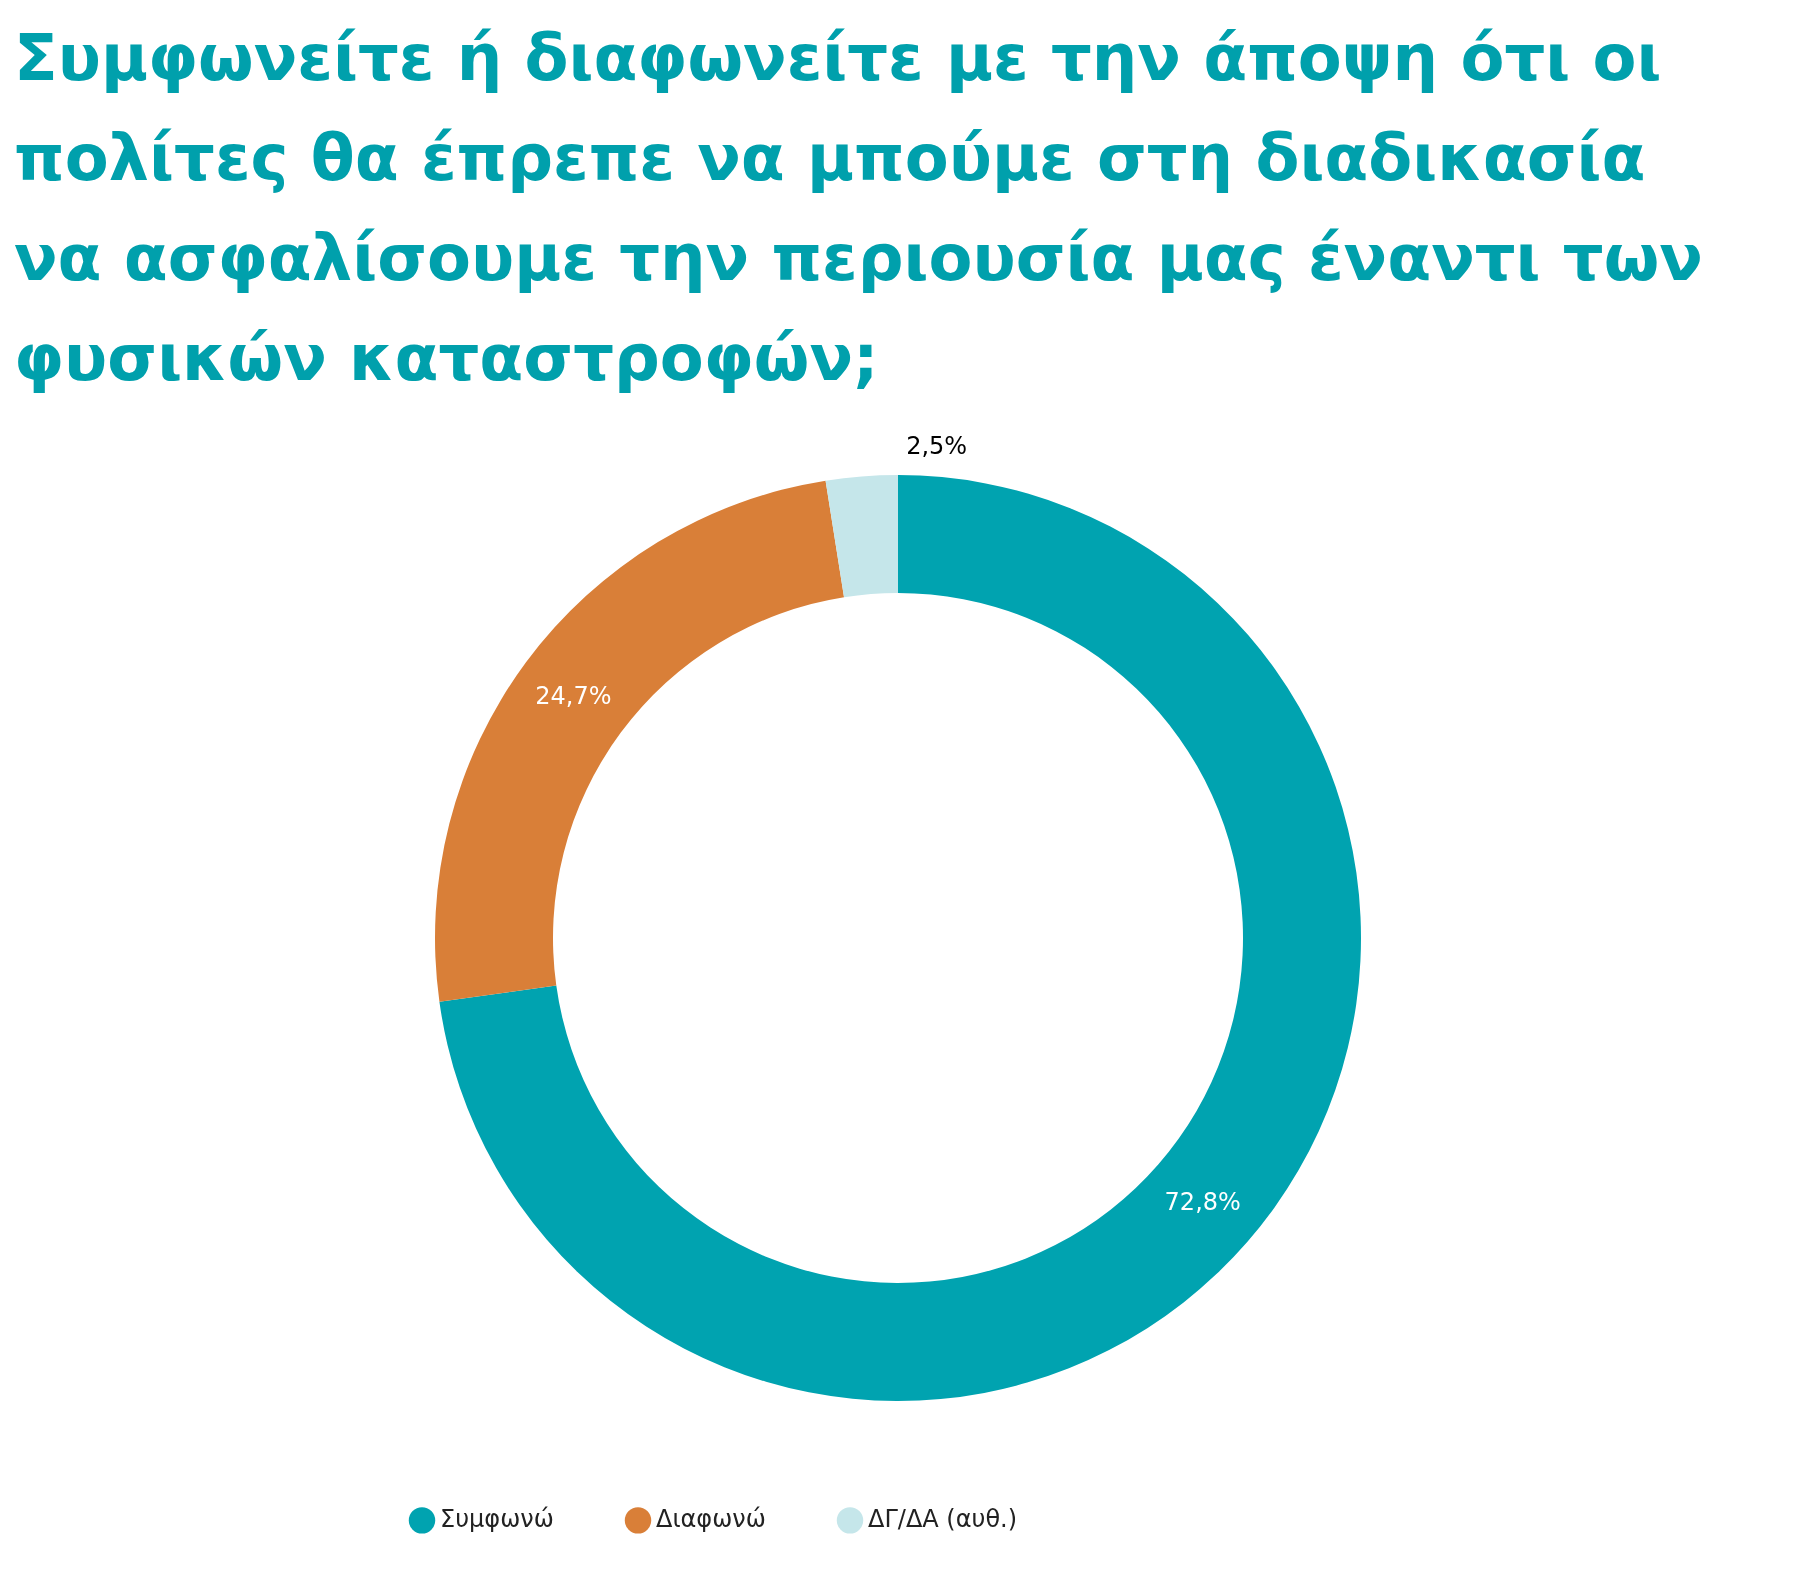 This screenshot has width=1793, height=1595. I want to click on legend-label: Διαφωνώ, so click(711, 1519).